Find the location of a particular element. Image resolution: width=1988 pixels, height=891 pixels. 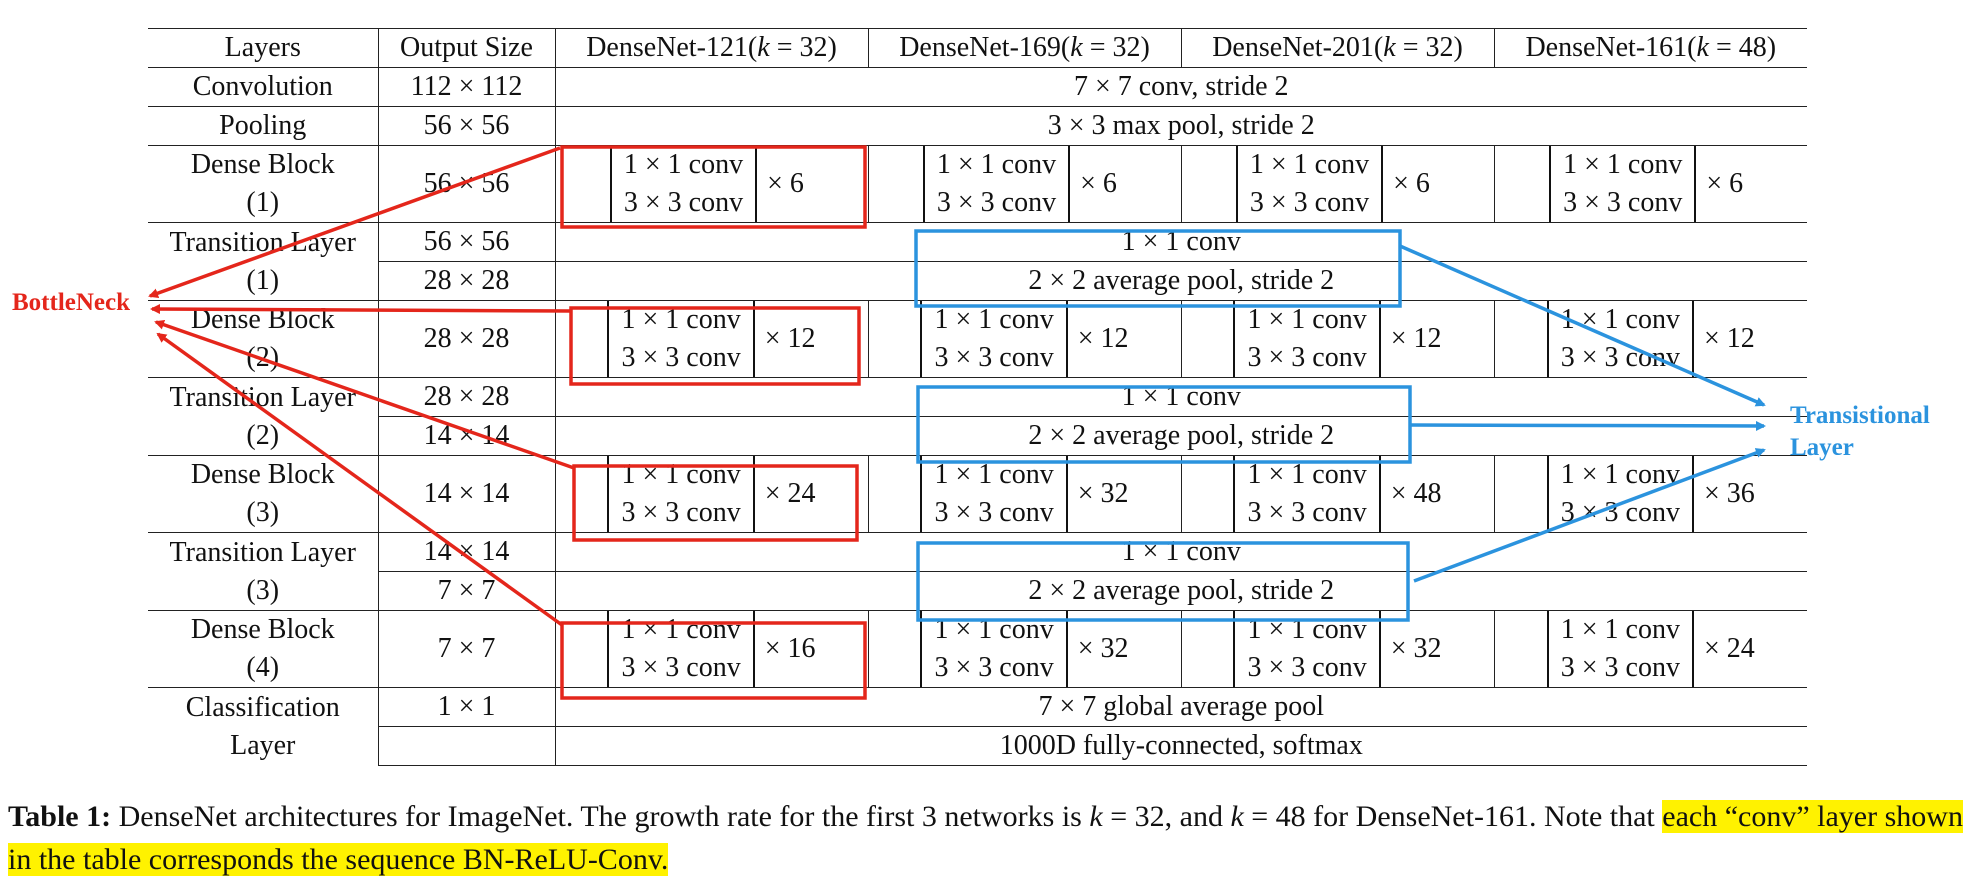

repeat-count: × 48 is located at coordinates (1416, 493).